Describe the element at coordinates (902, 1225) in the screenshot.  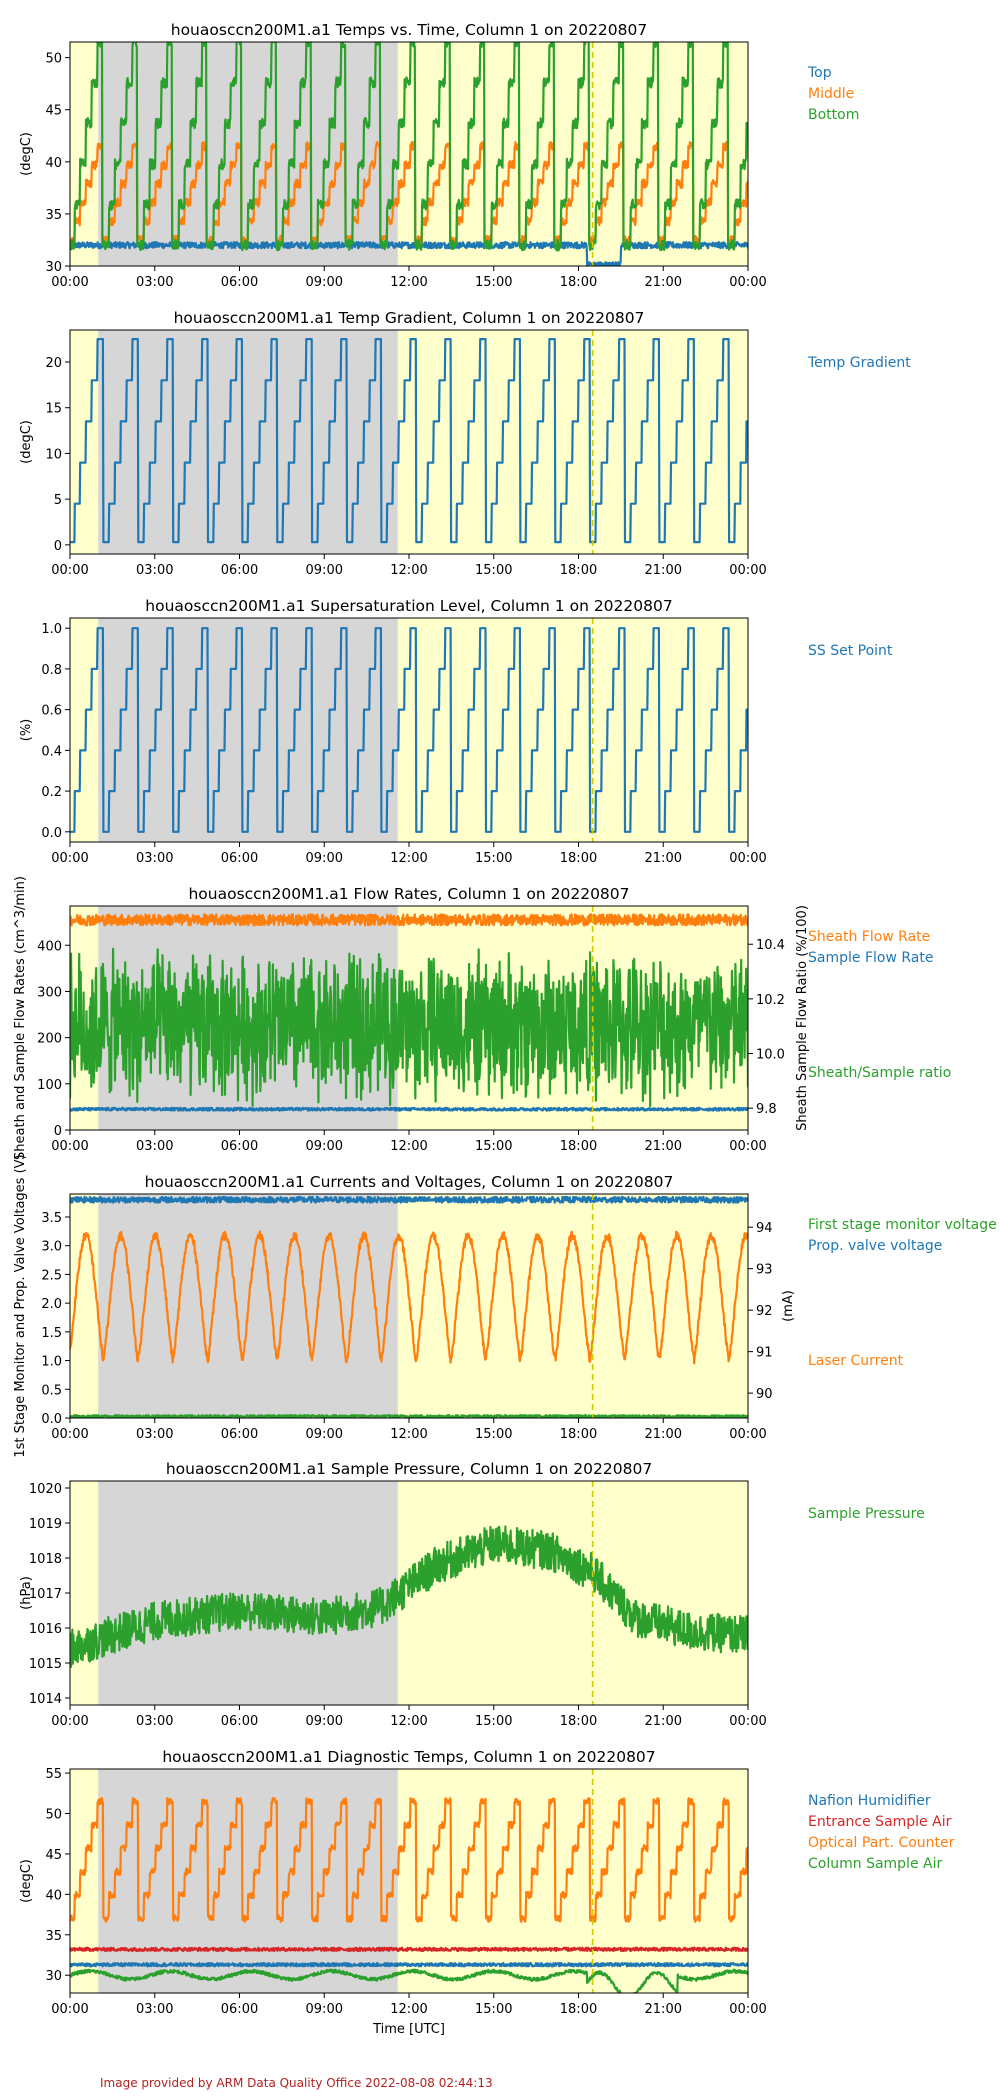
I see `legend-entry-first-stage-monitor-voltage: First stage monitor voltage` at that location.